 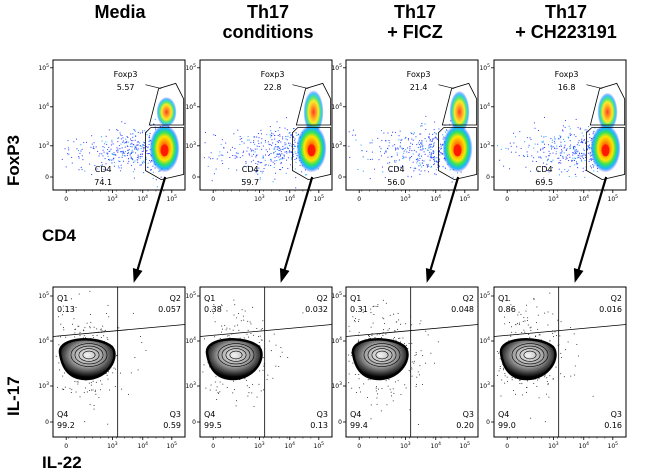 I want to click on x-tick-label: 0, so click(x=66, y=446).